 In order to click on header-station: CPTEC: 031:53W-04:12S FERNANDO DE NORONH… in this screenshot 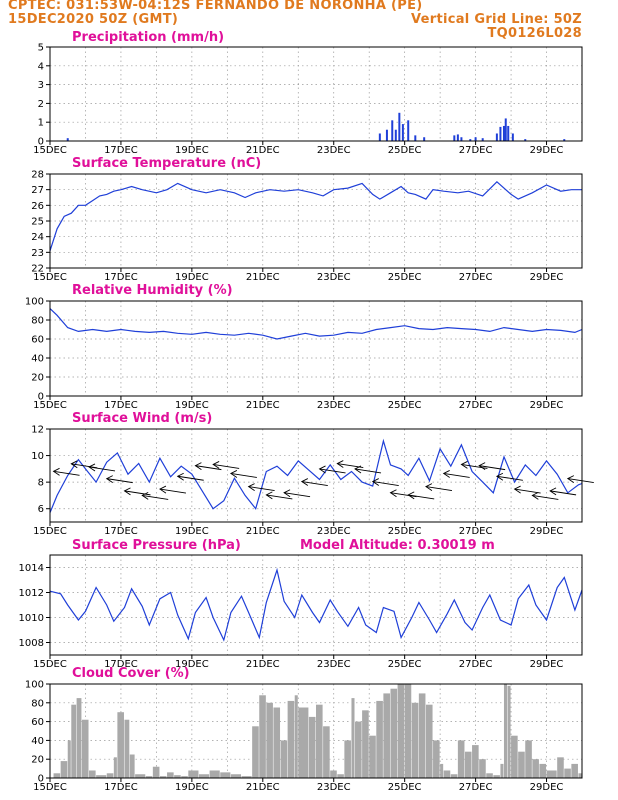, I will do `click(215, 6)`.